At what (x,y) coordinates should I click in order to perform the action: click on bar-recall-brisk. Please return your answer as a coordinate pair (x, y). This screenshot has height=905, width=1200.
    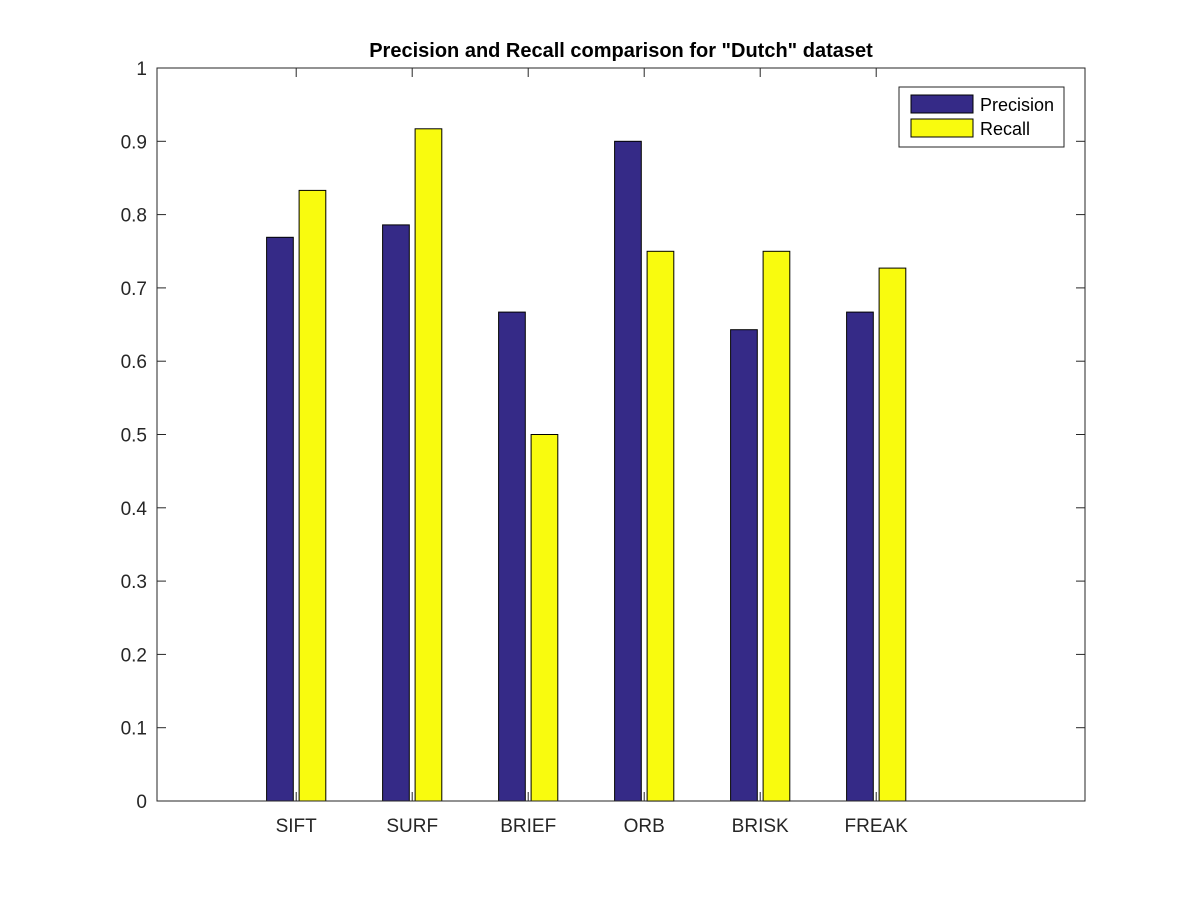
    Looking at the image, I should click on (776, 526).